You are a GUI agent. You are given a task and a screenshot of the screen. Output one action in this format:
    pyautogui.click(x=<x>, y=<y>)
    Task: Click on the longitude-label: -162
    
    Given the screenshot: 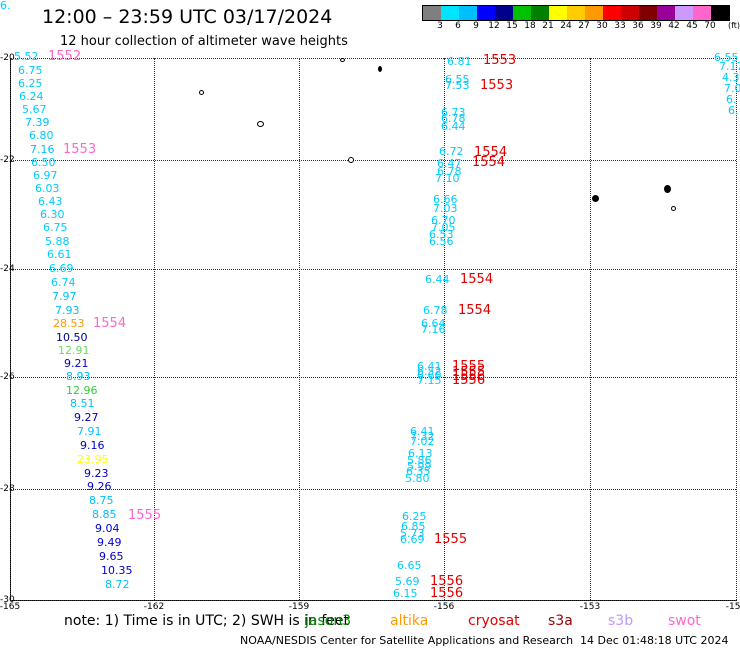 What is the action you would take?
    pyautogui.click(x=154, y=607)
    